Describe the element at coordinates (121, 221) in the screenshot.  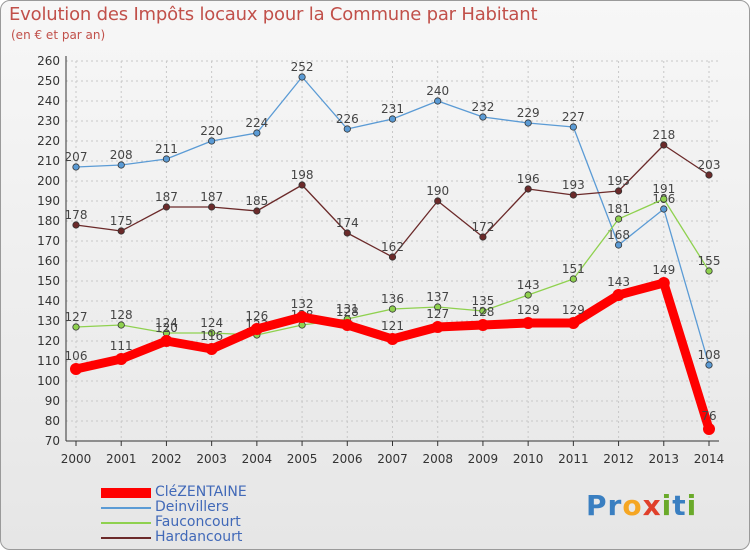
I see `data-label: 175` at that location.